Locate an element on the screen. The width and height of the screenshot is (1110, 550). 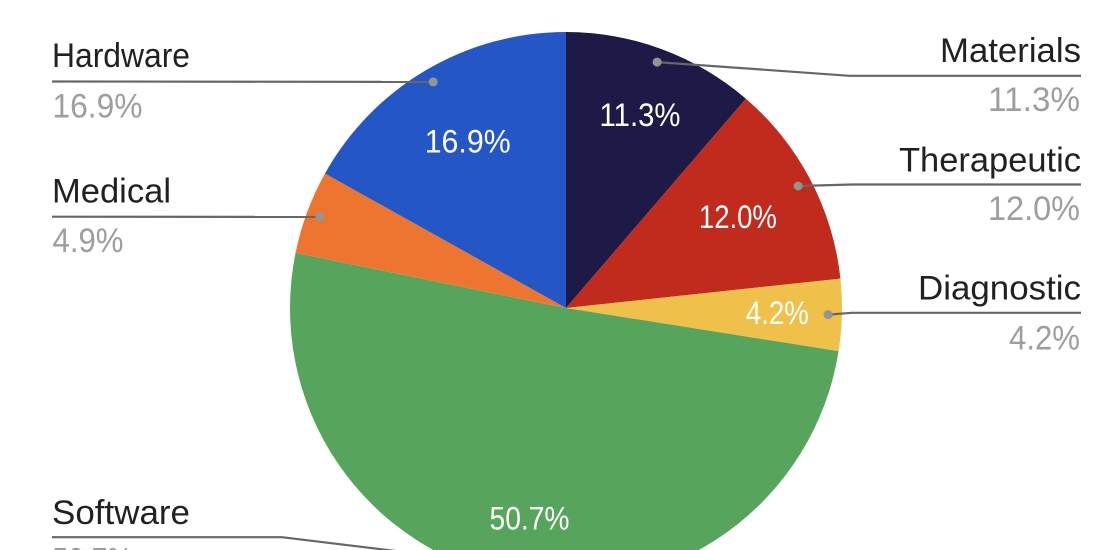
svg-text: Software is located at coordinates (121, 513).